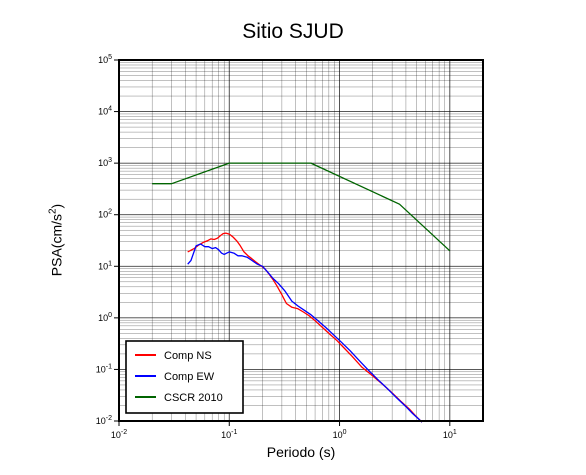 Image resolution: width=586 pixels, height=475 pixels. I want to click on legend-label-1: Comp EW, so click(189, 377).